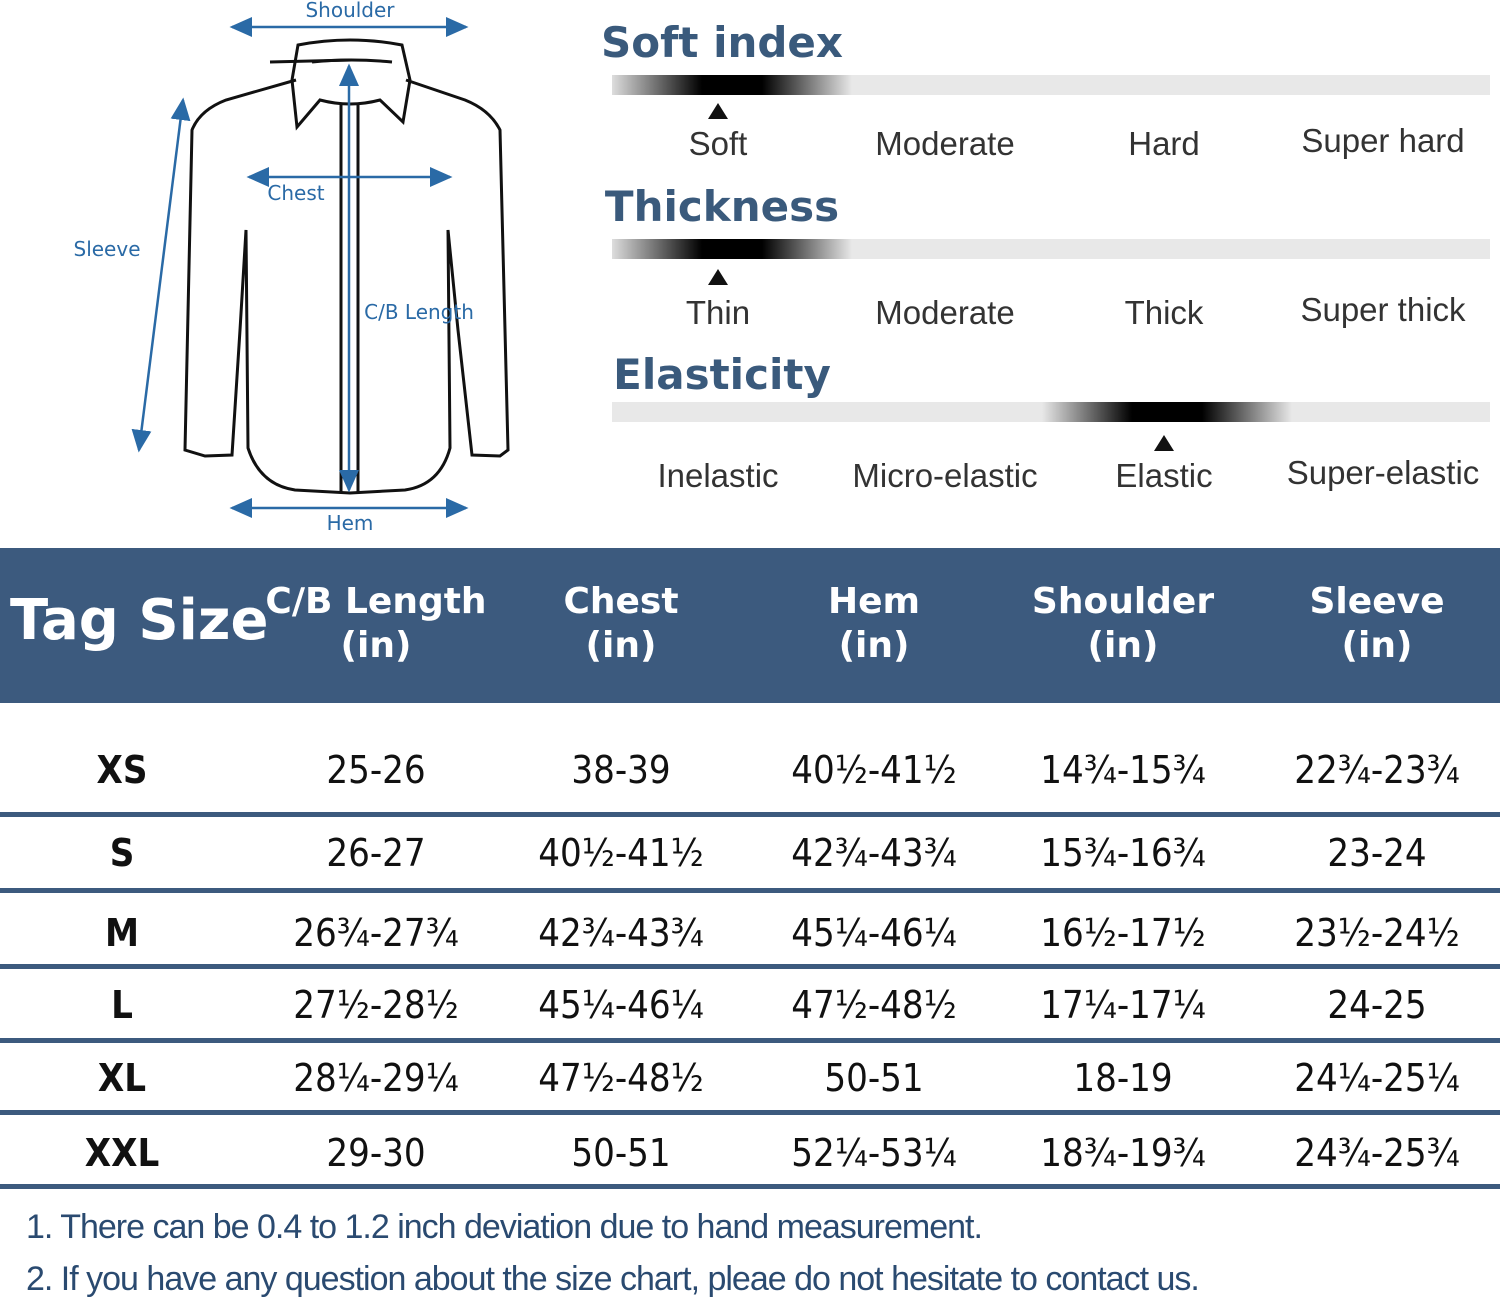 The image size is (1500, 1306). Describe the element at coordinates (122, 853) in the screenshot. I see `size-cell: S` at that location.